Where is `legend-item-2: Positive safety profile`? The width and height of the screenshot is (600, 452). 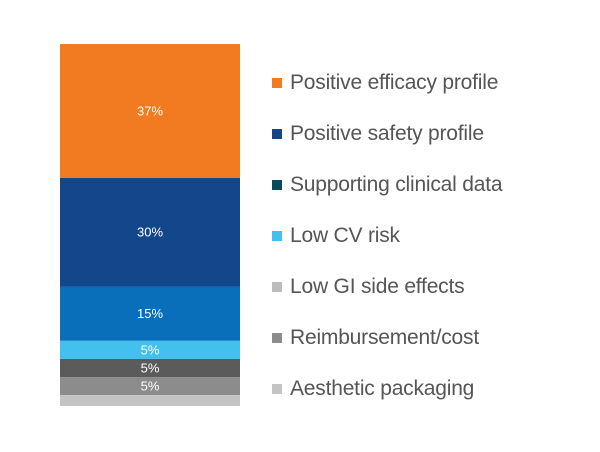 legend-item-2: Positive safety profile is located at coordinates (432, 133).